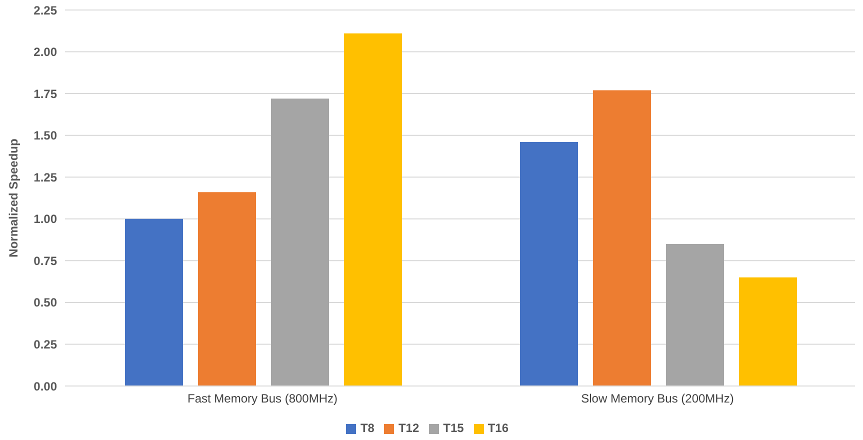  What do you see at coordinates (453, 428) in the screenshot?
I see `legend-label: T15` at bounding box center [453, 428].